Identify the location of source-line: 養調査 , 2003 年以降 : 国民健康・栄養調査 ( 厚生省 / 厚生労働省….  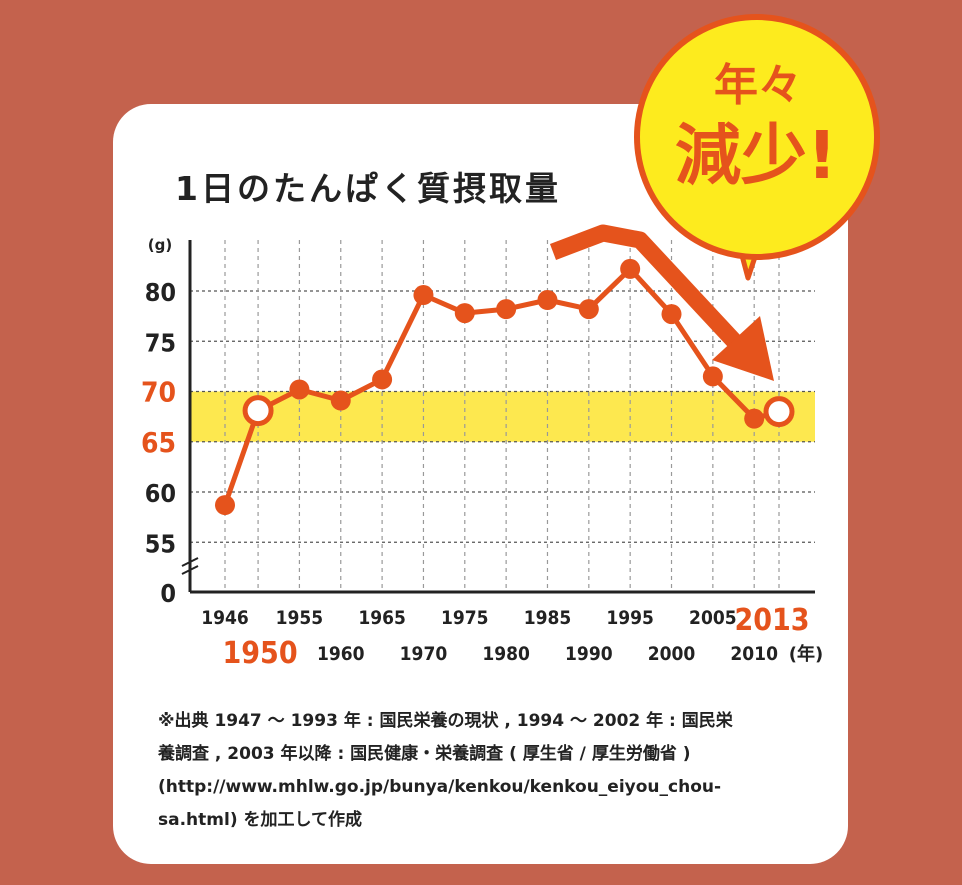
(424, 754).